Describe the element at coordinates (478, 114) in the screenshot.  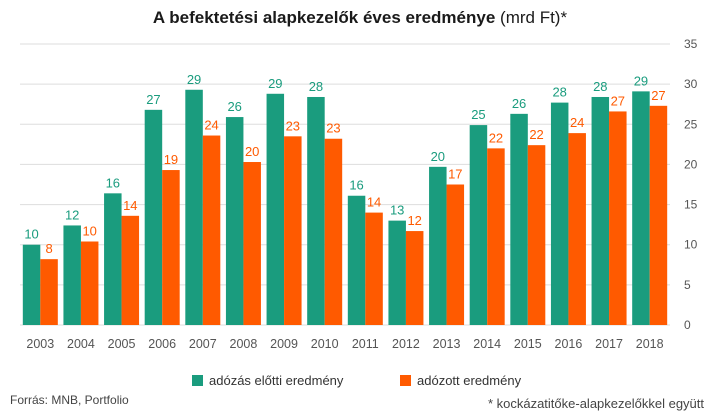
I see `data-label-pre-tax: 25` at that location.